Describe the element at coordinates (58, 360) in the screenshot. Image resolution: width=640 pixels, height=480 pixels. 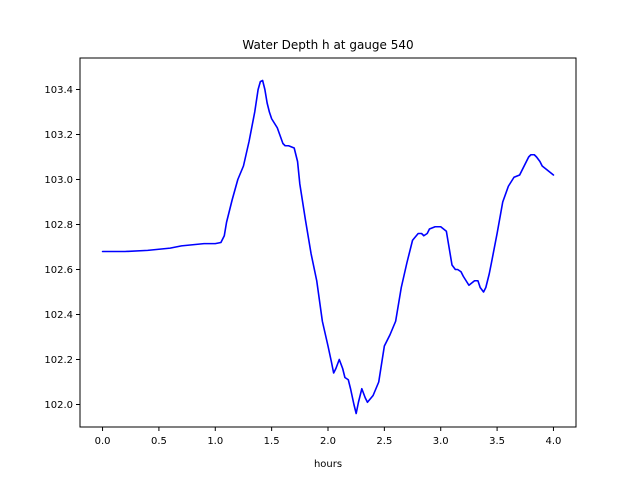
I see `y-tick-label: 102.2` at that location.